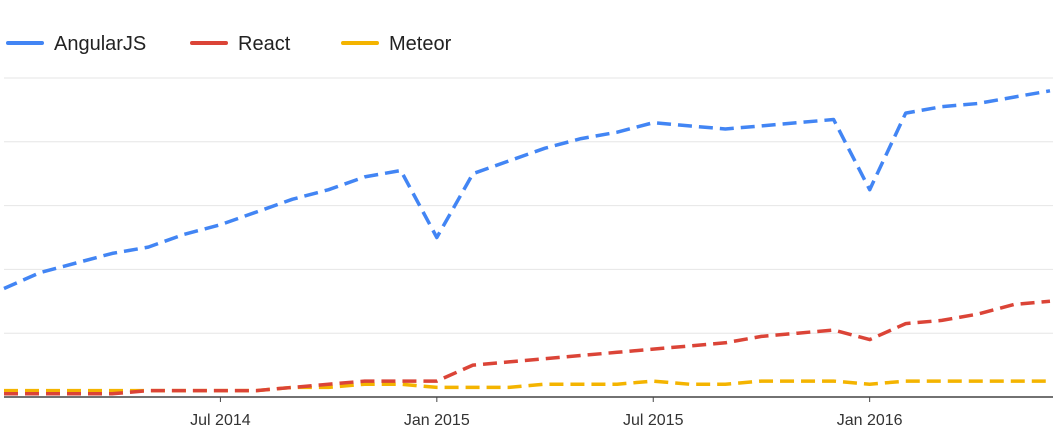 This screenshot has width=1053, height=438. What do you see at coordinates (420, 44) in the screenshot?
I see `legend-label-meteor: Meteor` at bounding box center [420, 44].